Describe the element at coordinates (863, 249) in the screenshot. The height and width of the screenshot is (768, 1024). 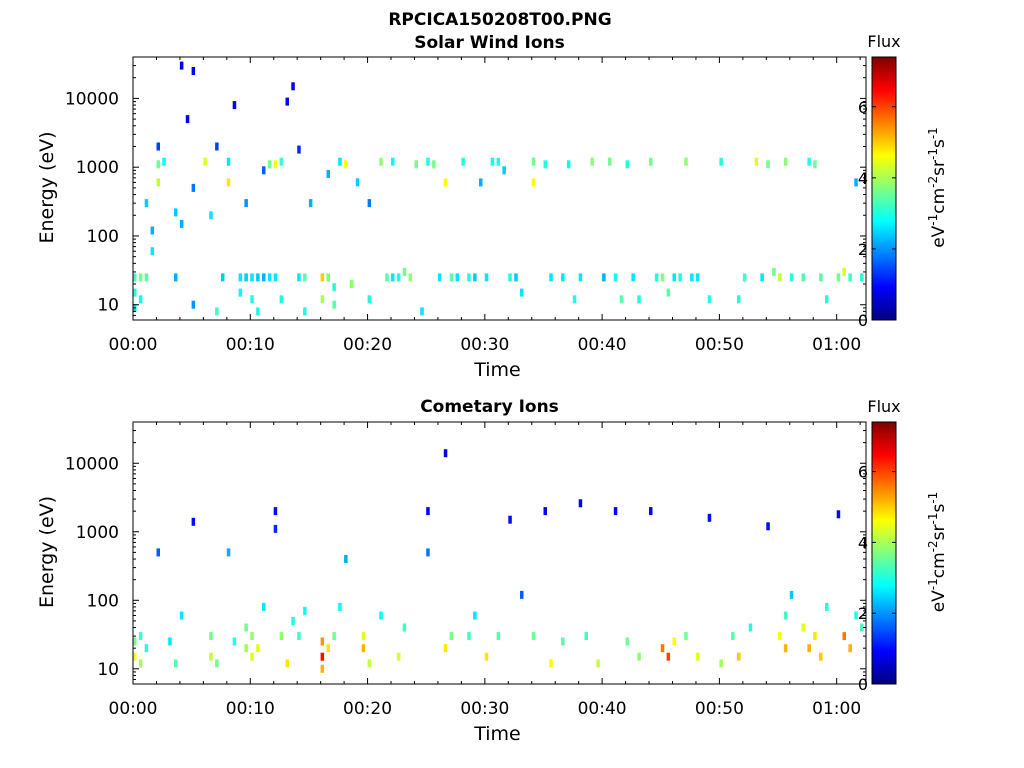
I see `colorbar-tick-label: 2` at that location.